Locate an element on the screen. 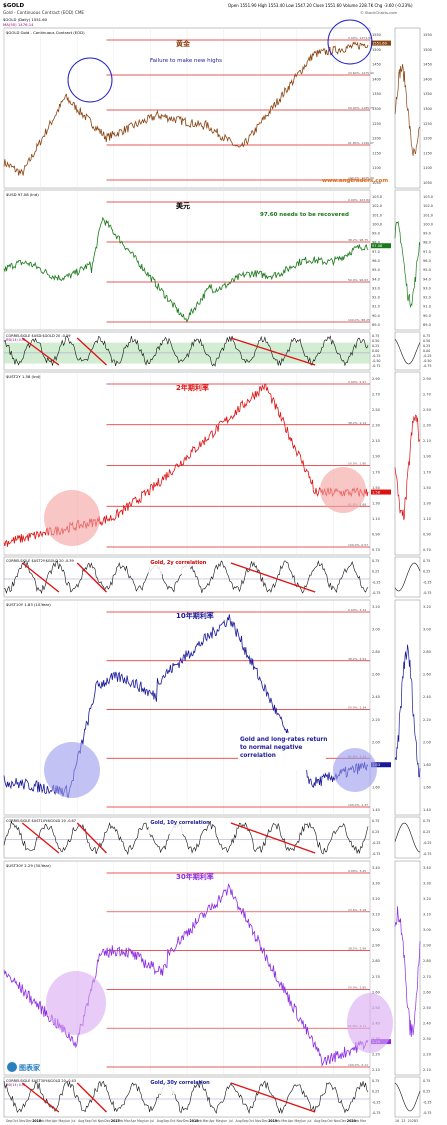 This screenshot has width=447, height=1125. axis-label: 94.0 is located at coordinates (376, 279).